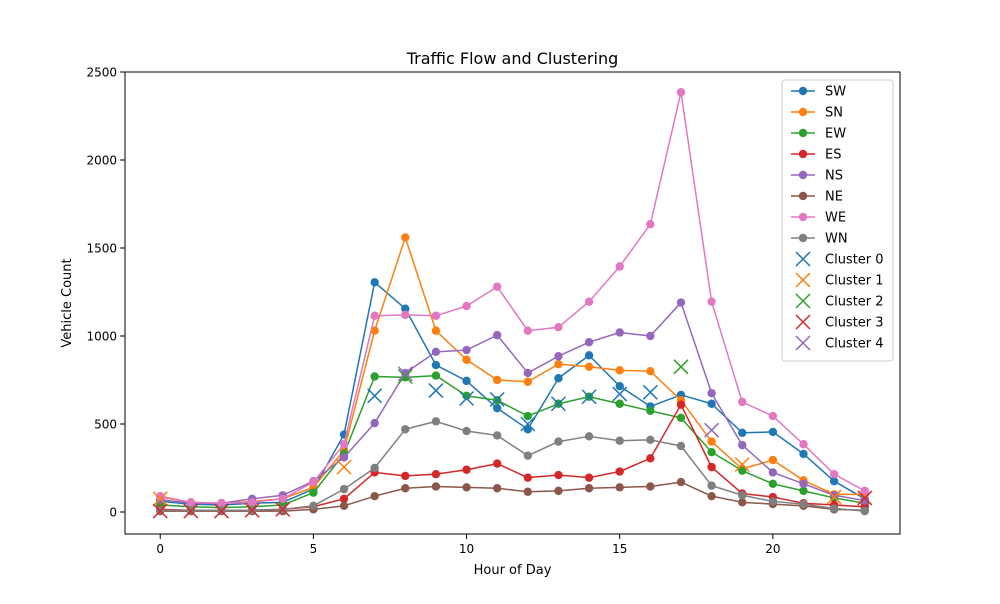 This screenshot has width=1000, height=604. Describe the element at coordinates (836, 239) in the screenshot. I see `legend-label: WN` at that location.